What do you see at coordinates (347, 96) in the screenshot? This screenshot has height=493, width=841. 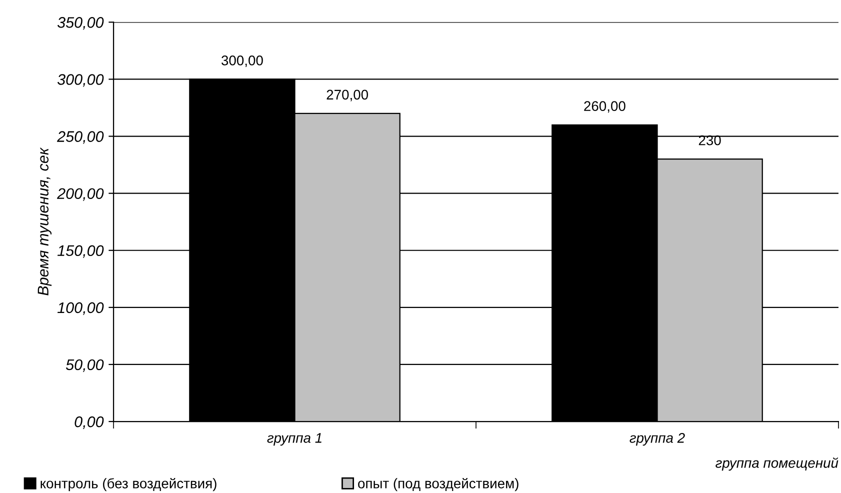 I see `data-label: 270,00` at bounding box center [347, 96].